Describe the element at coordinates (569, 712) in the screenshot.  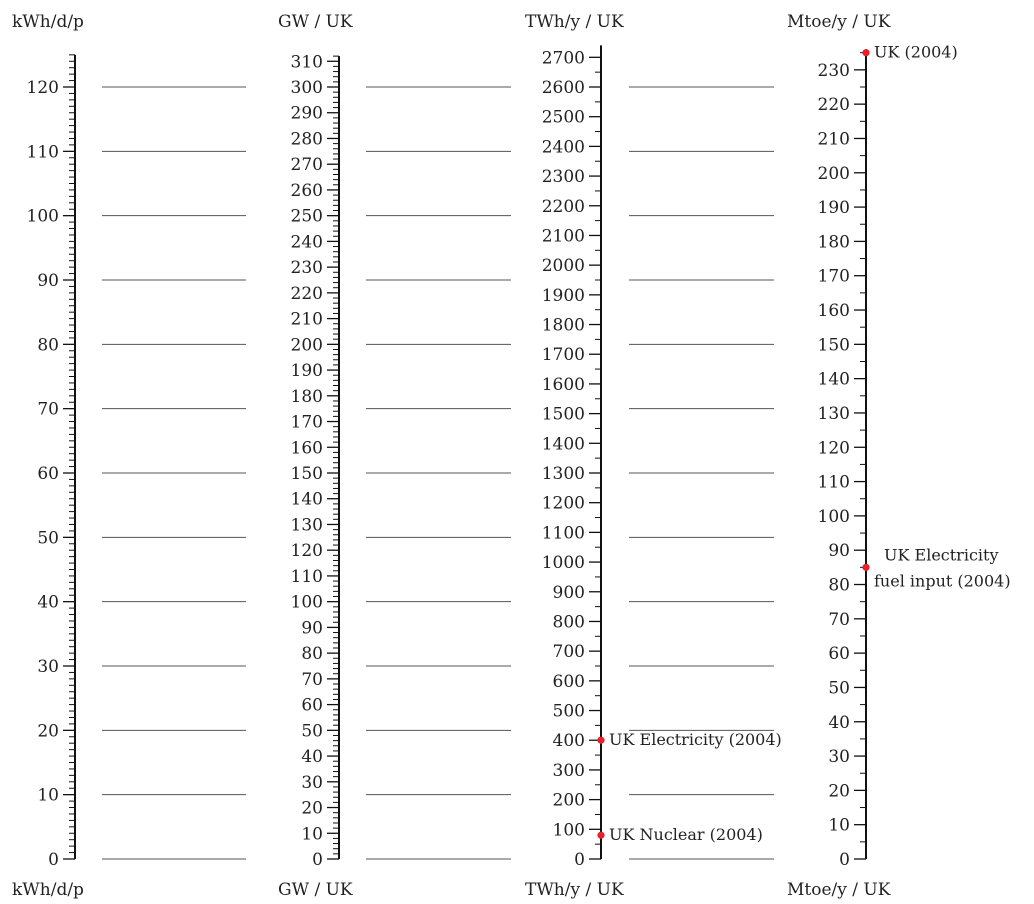
I see `tick-label: 500` at that location.